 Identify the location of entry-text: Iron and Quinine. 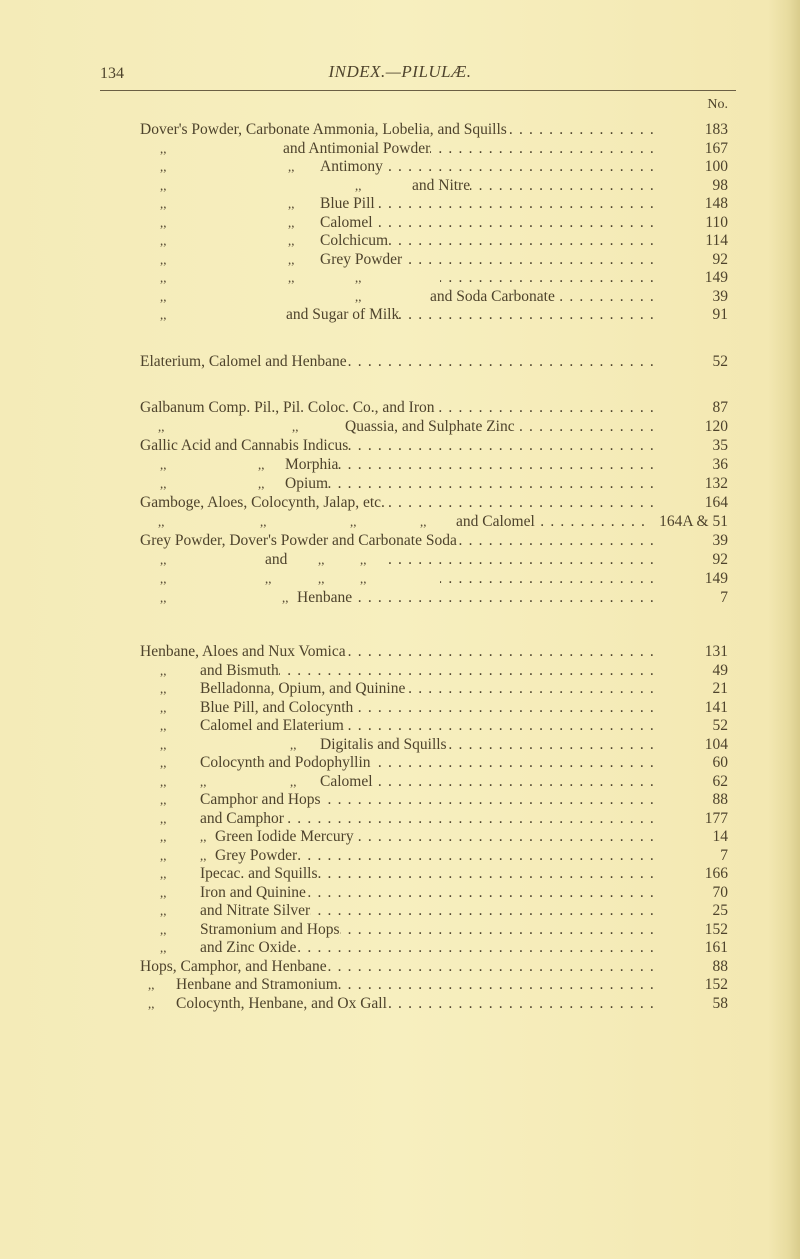
(253, 892).